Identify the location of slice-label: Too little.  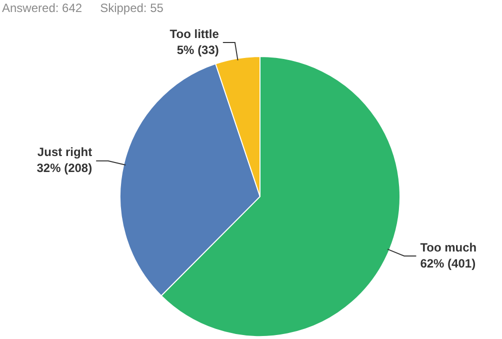
(195, 33).